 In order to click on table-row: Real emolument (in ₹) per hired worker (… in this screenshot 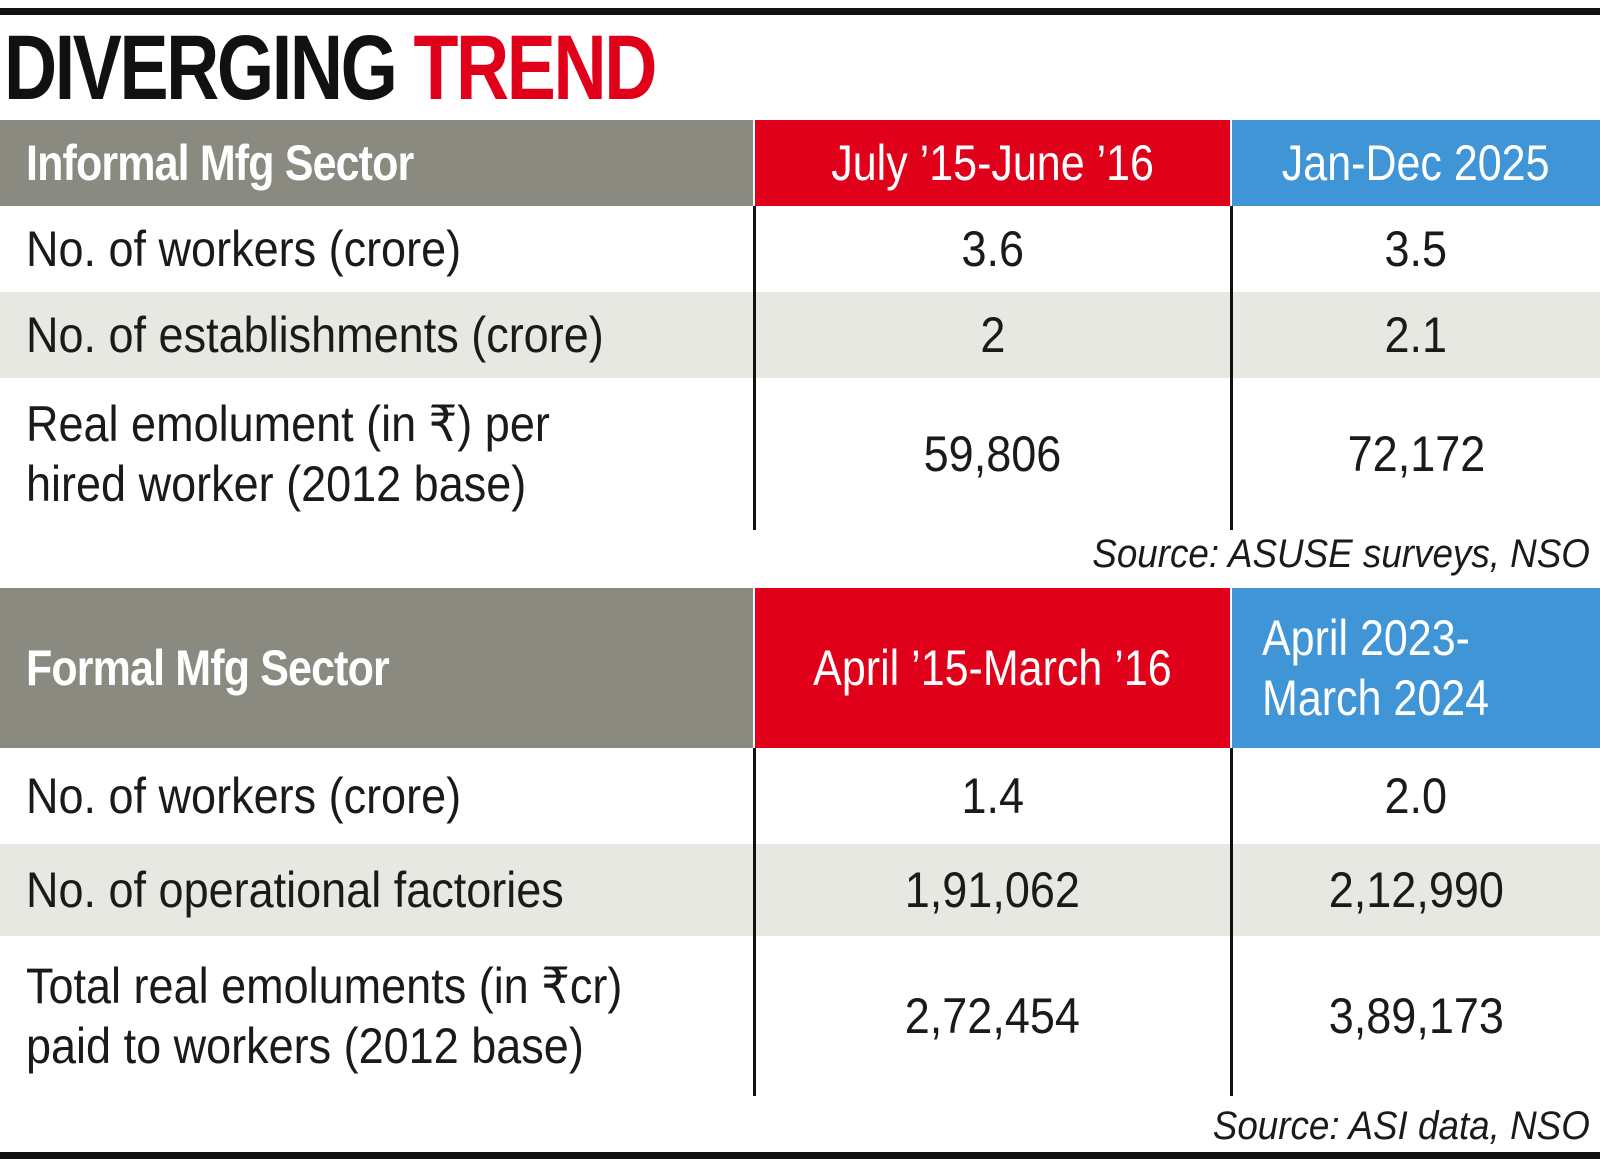, I will do `click(800, 454)`.